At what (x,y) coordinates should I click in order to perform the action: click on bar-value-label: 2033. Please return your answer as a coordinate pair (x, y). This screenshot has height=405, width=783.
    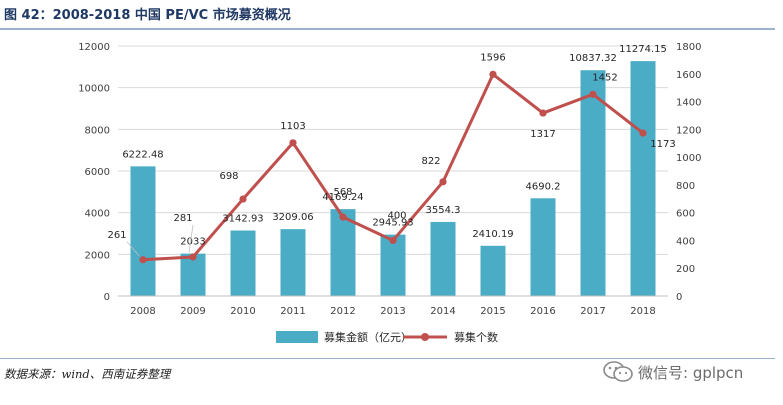
    Looking at the image, I should click on (192, 242).